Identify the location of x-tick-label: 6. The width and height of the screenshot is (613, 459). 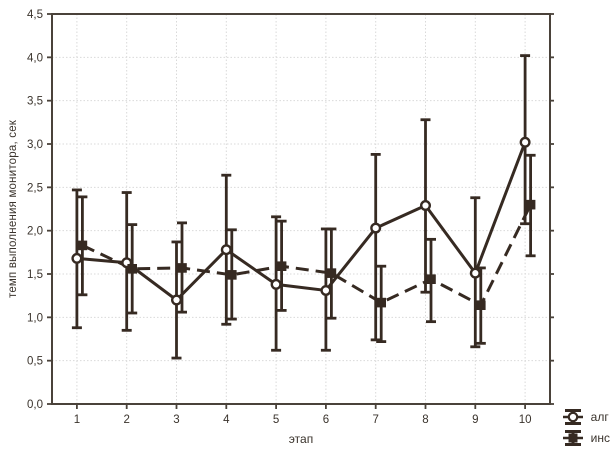
(326, 420).